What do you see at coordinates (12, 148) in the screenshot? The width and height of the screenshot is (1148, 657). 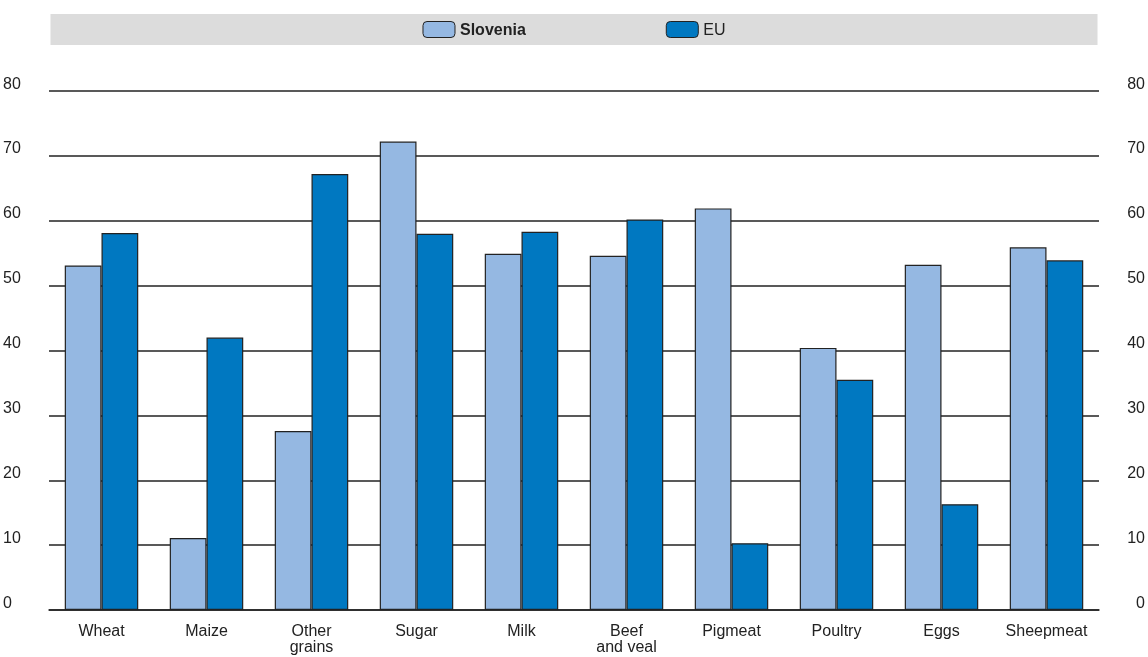 I see `y-tick-label: 70` at bounding box center [12, 148].